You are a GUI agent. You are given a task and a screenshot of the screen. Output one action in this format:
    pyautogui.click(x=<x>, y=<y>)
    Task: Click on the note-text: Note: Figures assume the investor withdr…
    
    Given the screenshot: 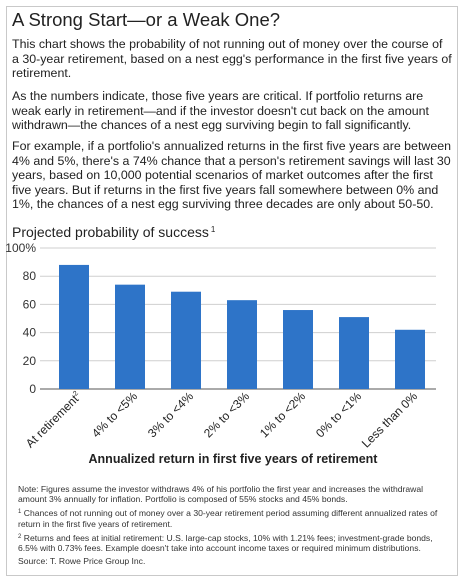 What is the action you would take?
    pyautogui.click(x=221, y=494)
    